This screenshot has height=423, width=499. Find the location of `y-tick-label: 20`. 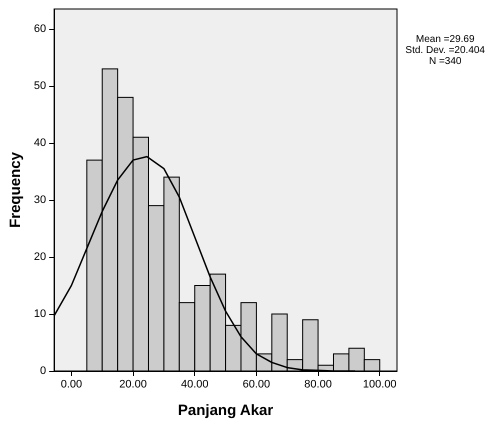

y-tick-label: 20 is located at coordinates (40, 256).